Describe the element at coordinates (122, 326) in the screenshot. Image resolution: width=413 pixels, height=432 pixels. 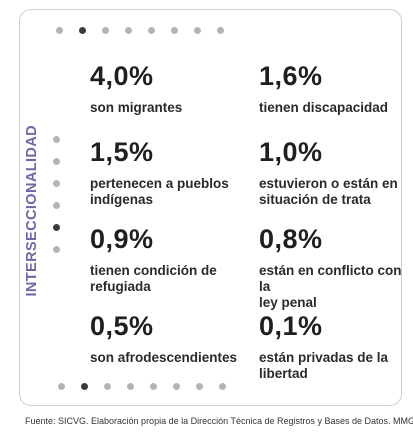
I see `stat-value: 0,5%` at that location.